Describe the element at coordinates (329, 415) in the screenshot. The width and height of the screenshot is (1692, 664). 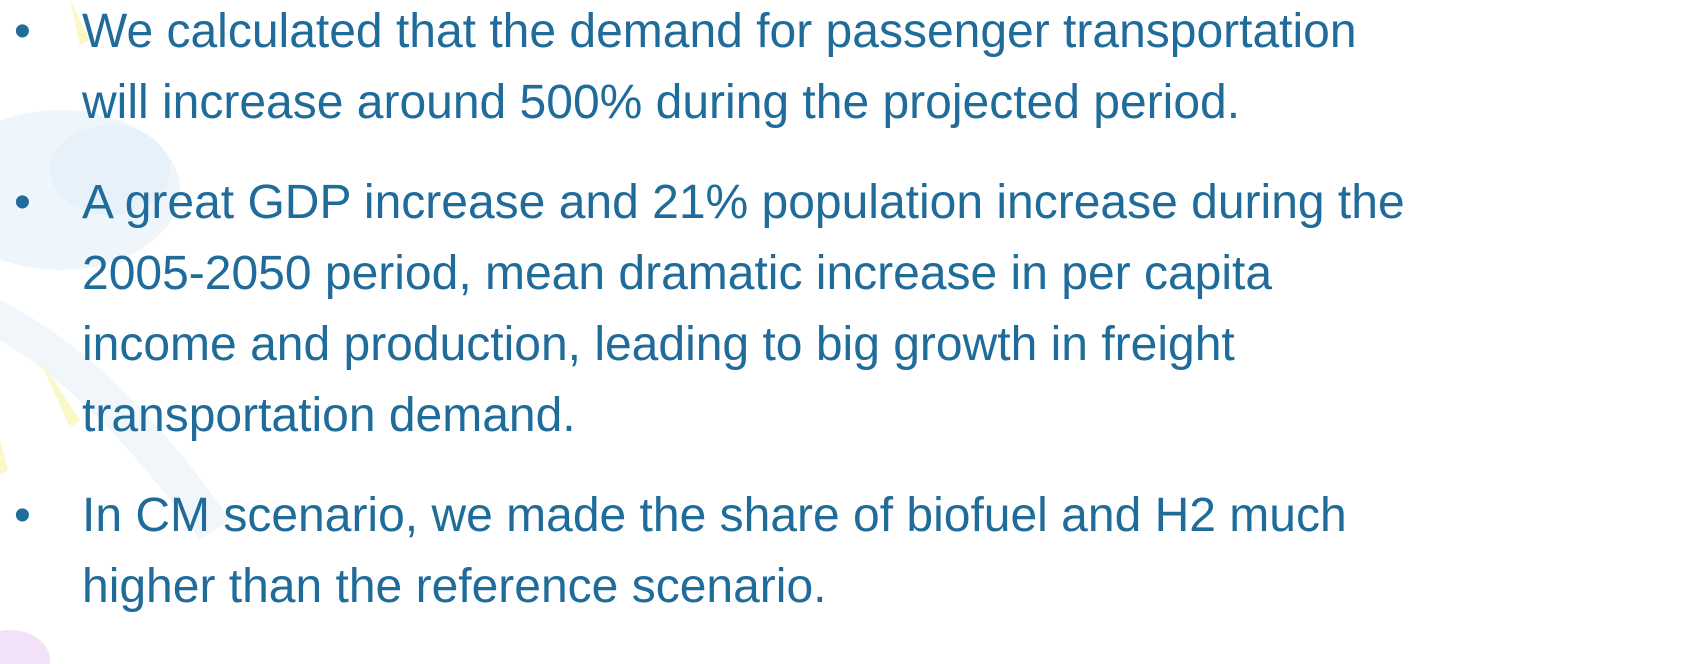
I see `bullet-text: transportation demand.` at that location.